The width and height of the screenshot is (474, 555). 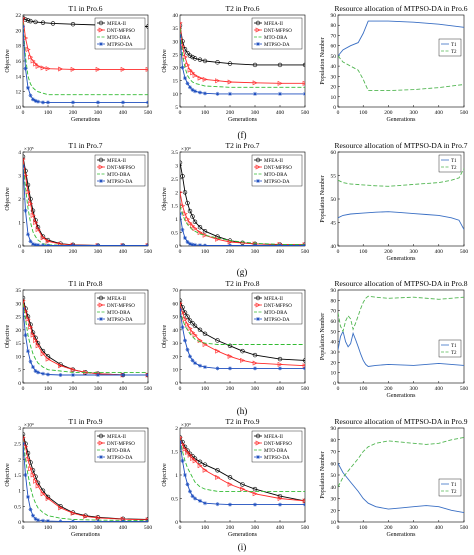 I want to click on x-axis-label: Generations, so click(x=243, y=535).